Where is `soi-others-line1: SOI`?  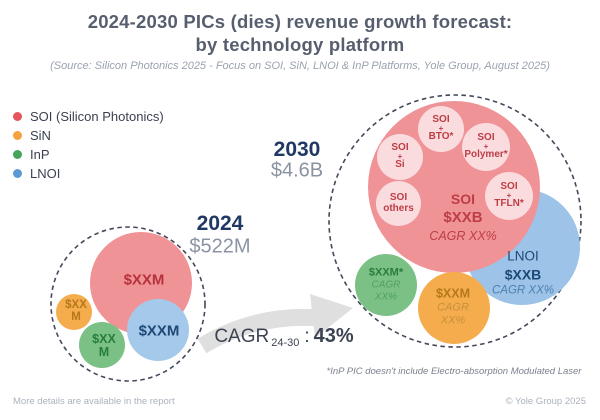
soi-others-line1: SOI is located at coordinates (398, 197).